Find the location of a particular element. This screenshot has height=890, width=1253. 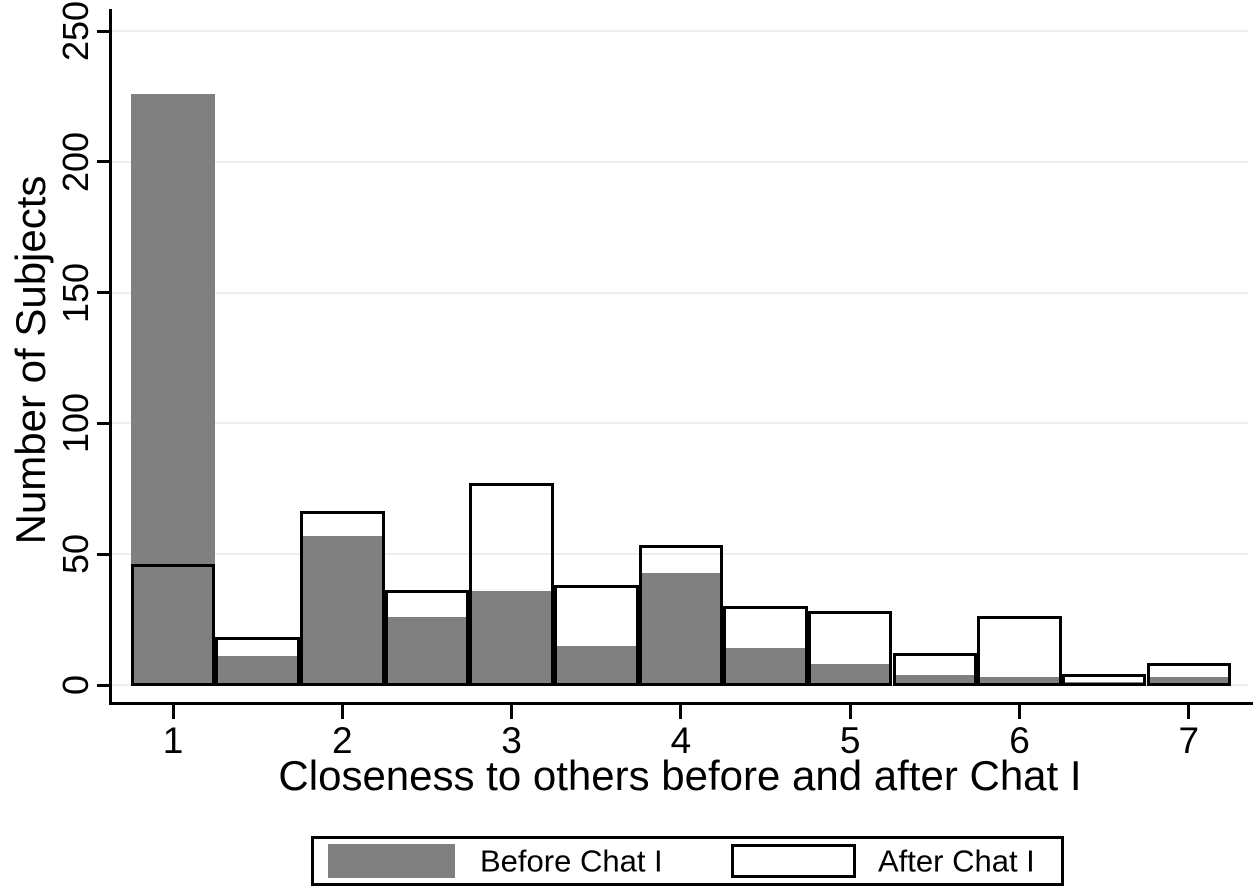

x-tick-label-3: 3 is located at coordinates (511, 740).